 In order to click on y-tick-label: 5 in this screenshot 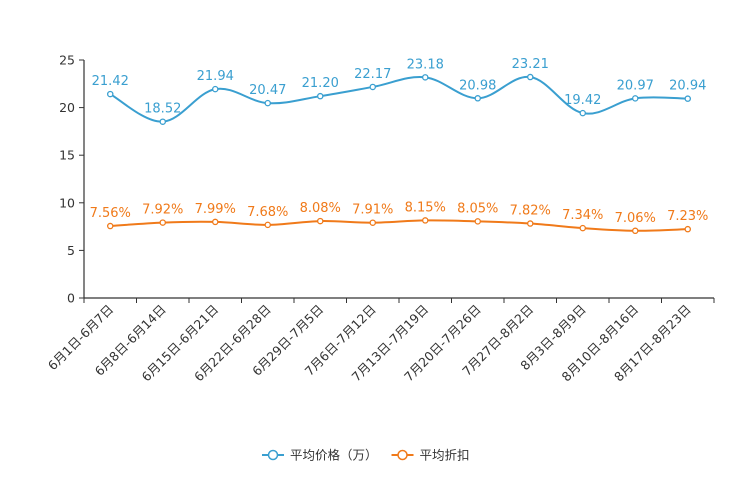, I will do `click(71, 250)`.